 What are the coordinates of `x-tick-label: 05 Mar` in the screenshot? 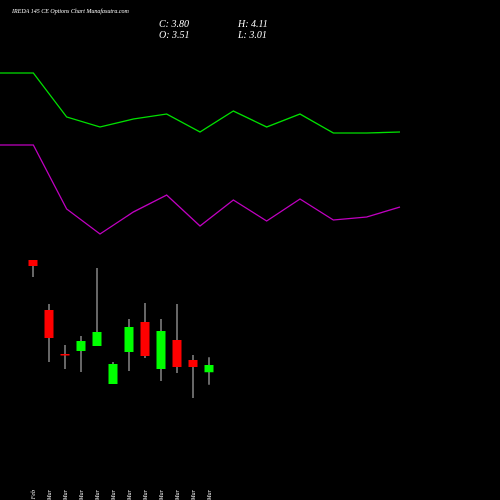 It's located at (82, 494).